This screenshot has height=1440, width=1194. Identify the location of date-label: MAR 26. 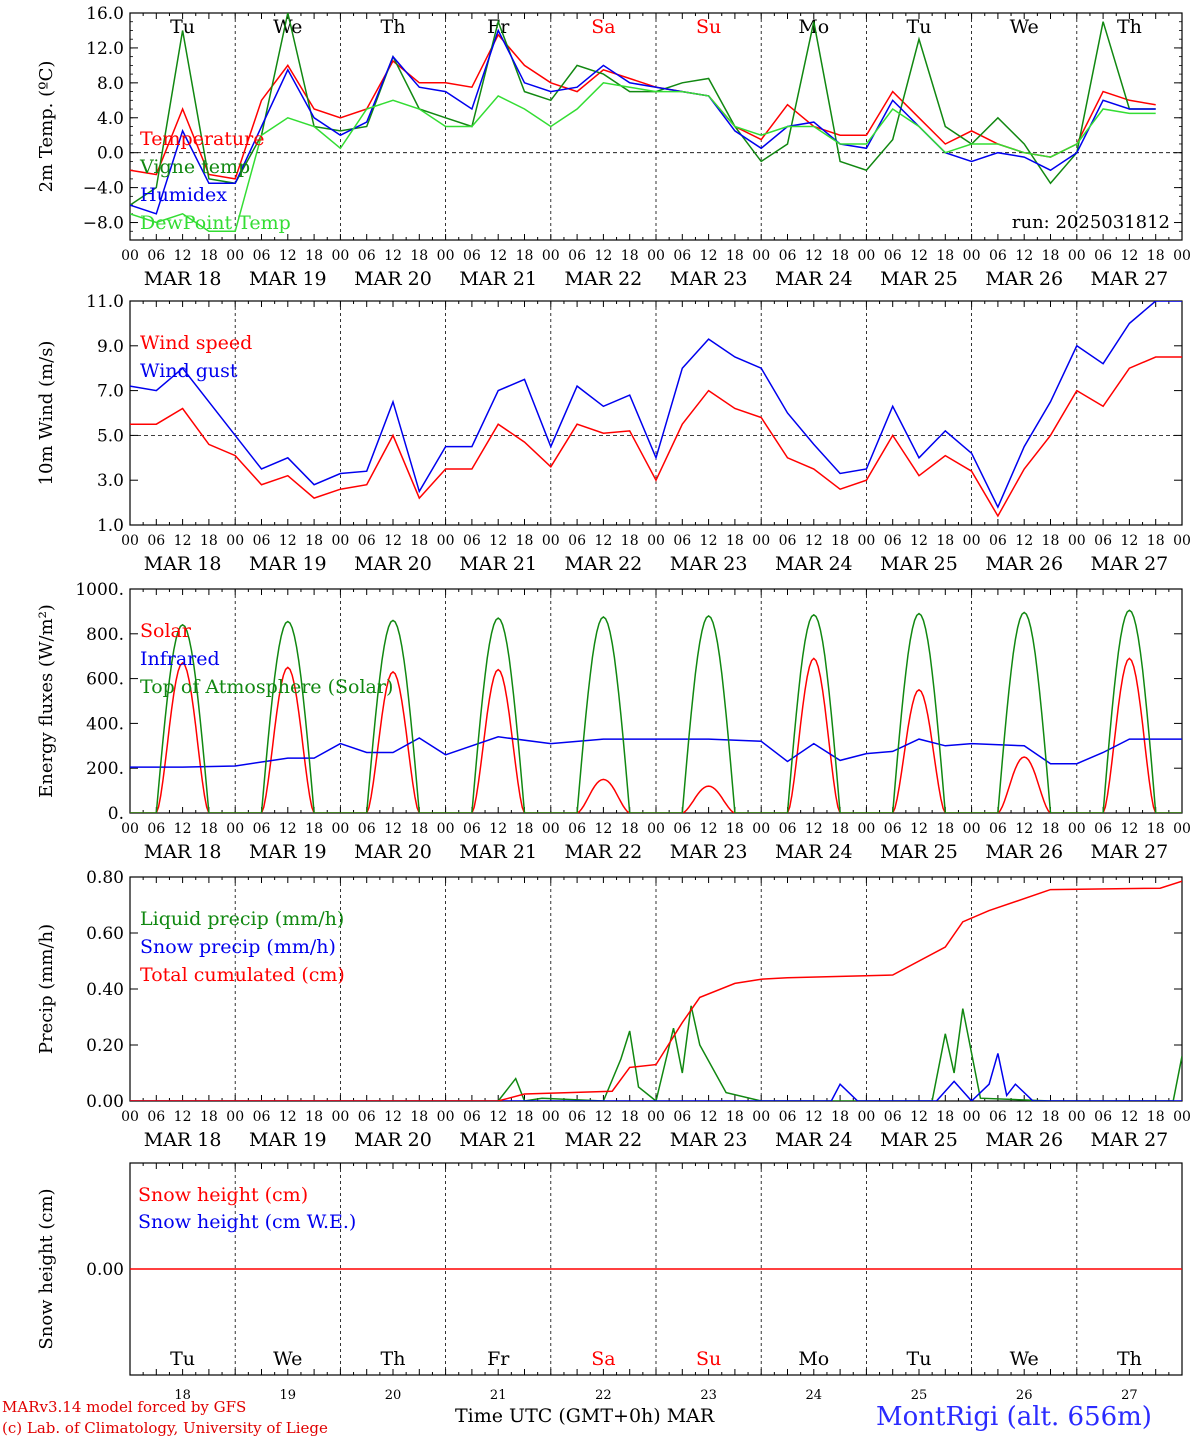
(1024, 1140).